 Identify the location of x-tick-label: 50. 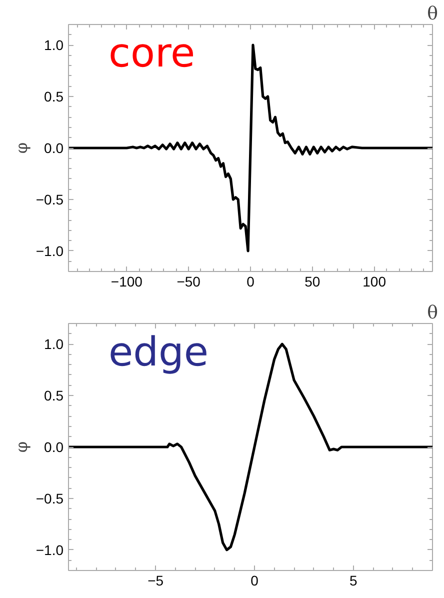
(312, 282).